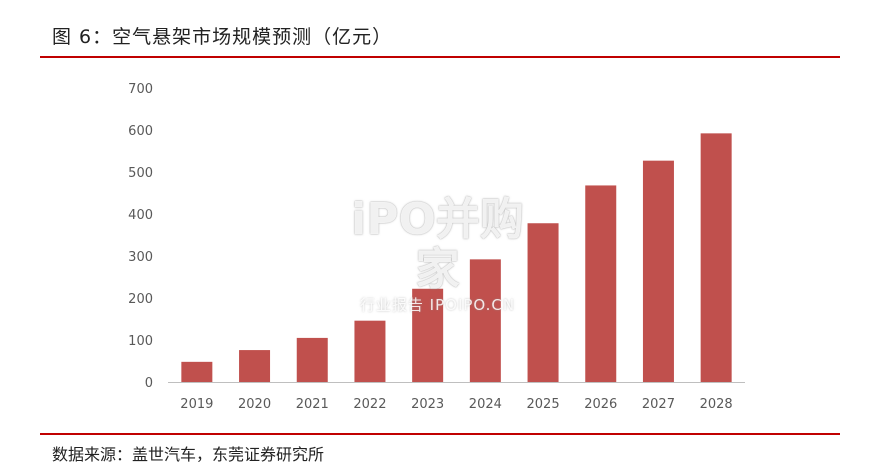 This screenshot has height=469, width=881. Describe the element at coordinates (140, 341) in the screenshot. I see `y-tick-label: 100` at that location.